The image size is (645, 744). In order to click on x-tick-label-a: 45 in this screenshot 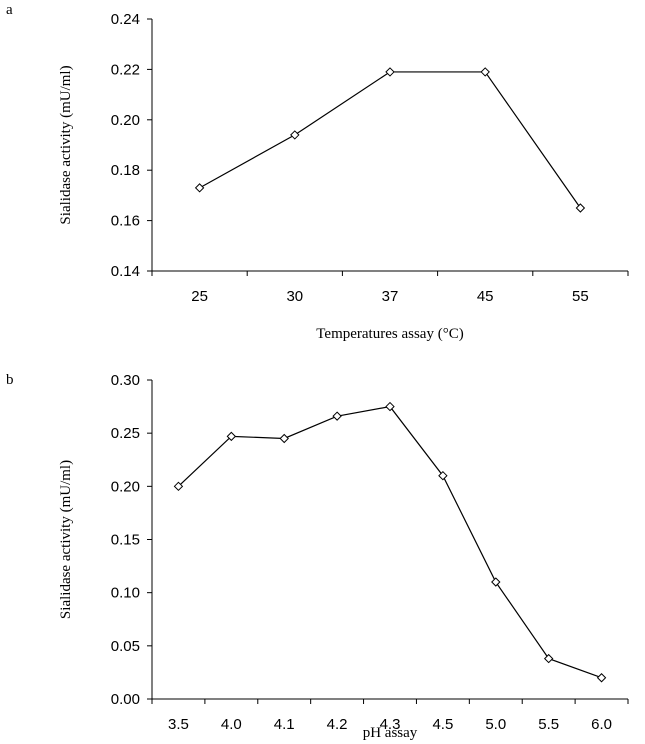, I will do `click(485, 296)`.